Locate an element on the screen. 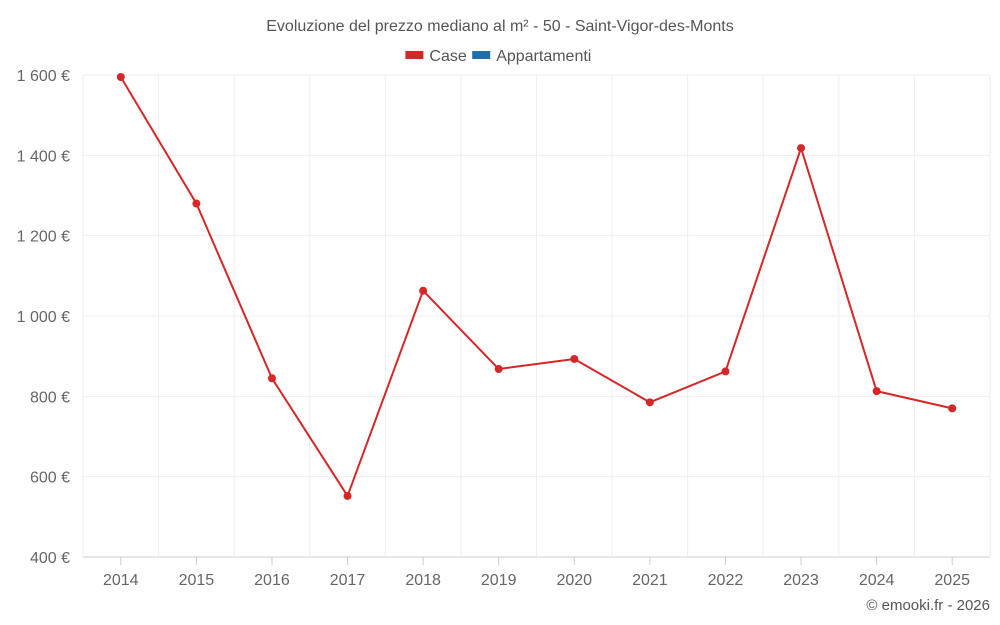 This screenshot has height=625, width=1000. x-tick-label: 2023 is located at coordinates (801, 580).